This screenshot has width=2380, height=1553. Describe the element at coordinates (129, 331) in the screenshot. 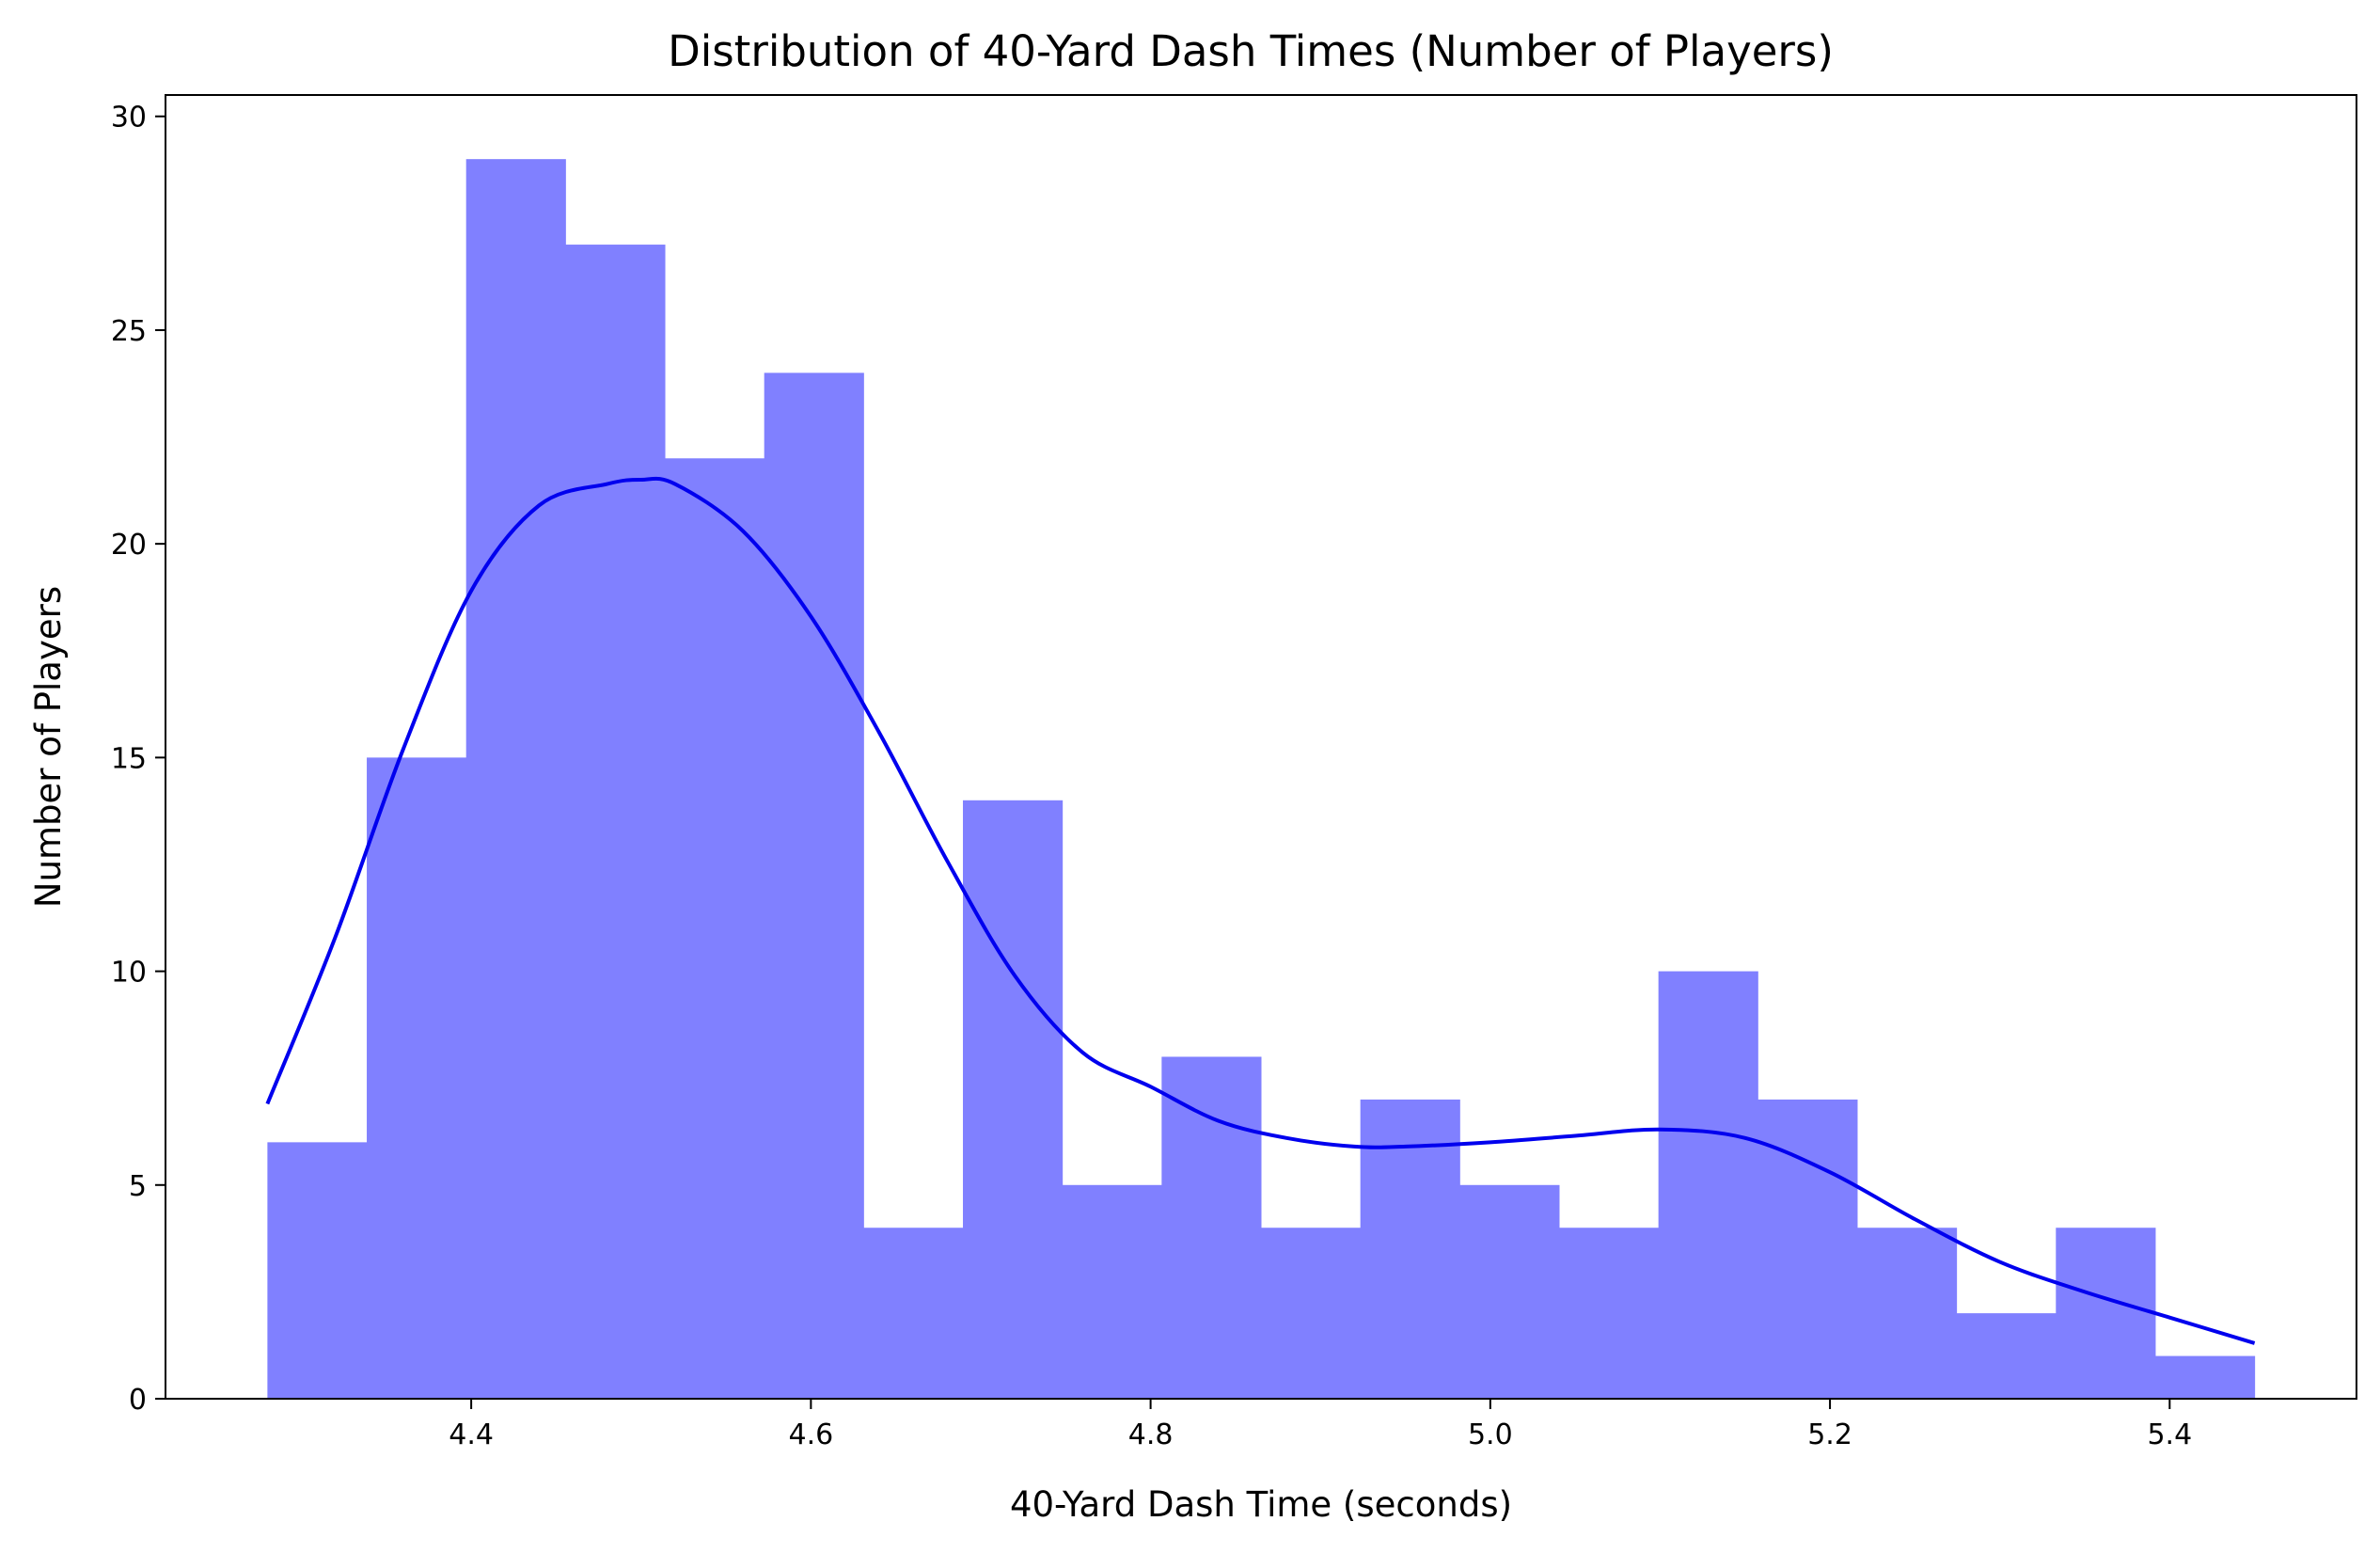

I see `y-tick-label: 25` at that location.